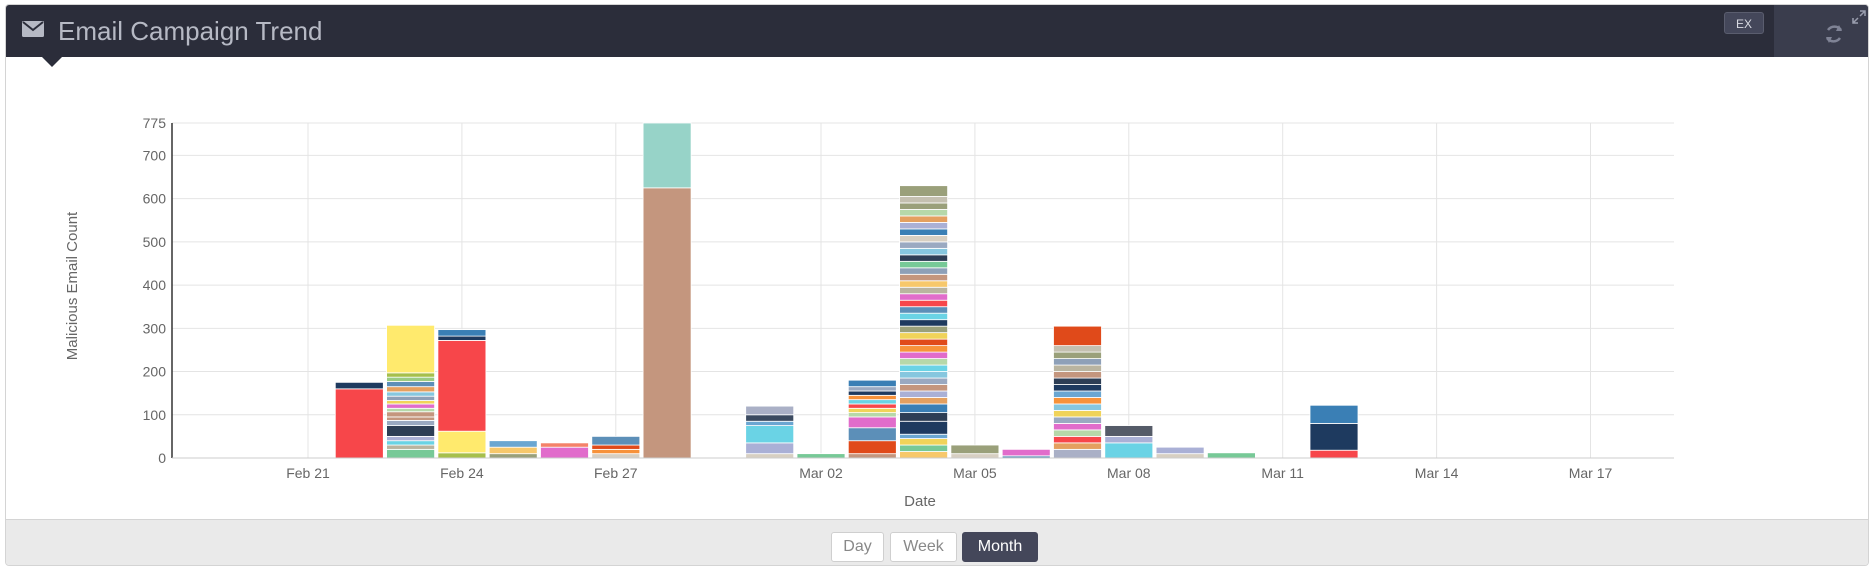 The height and width of the screenshot is (572, 1874). Describe the element at coordinates (857, 547) in the screenshot. I see `day-button: Day` at that location.